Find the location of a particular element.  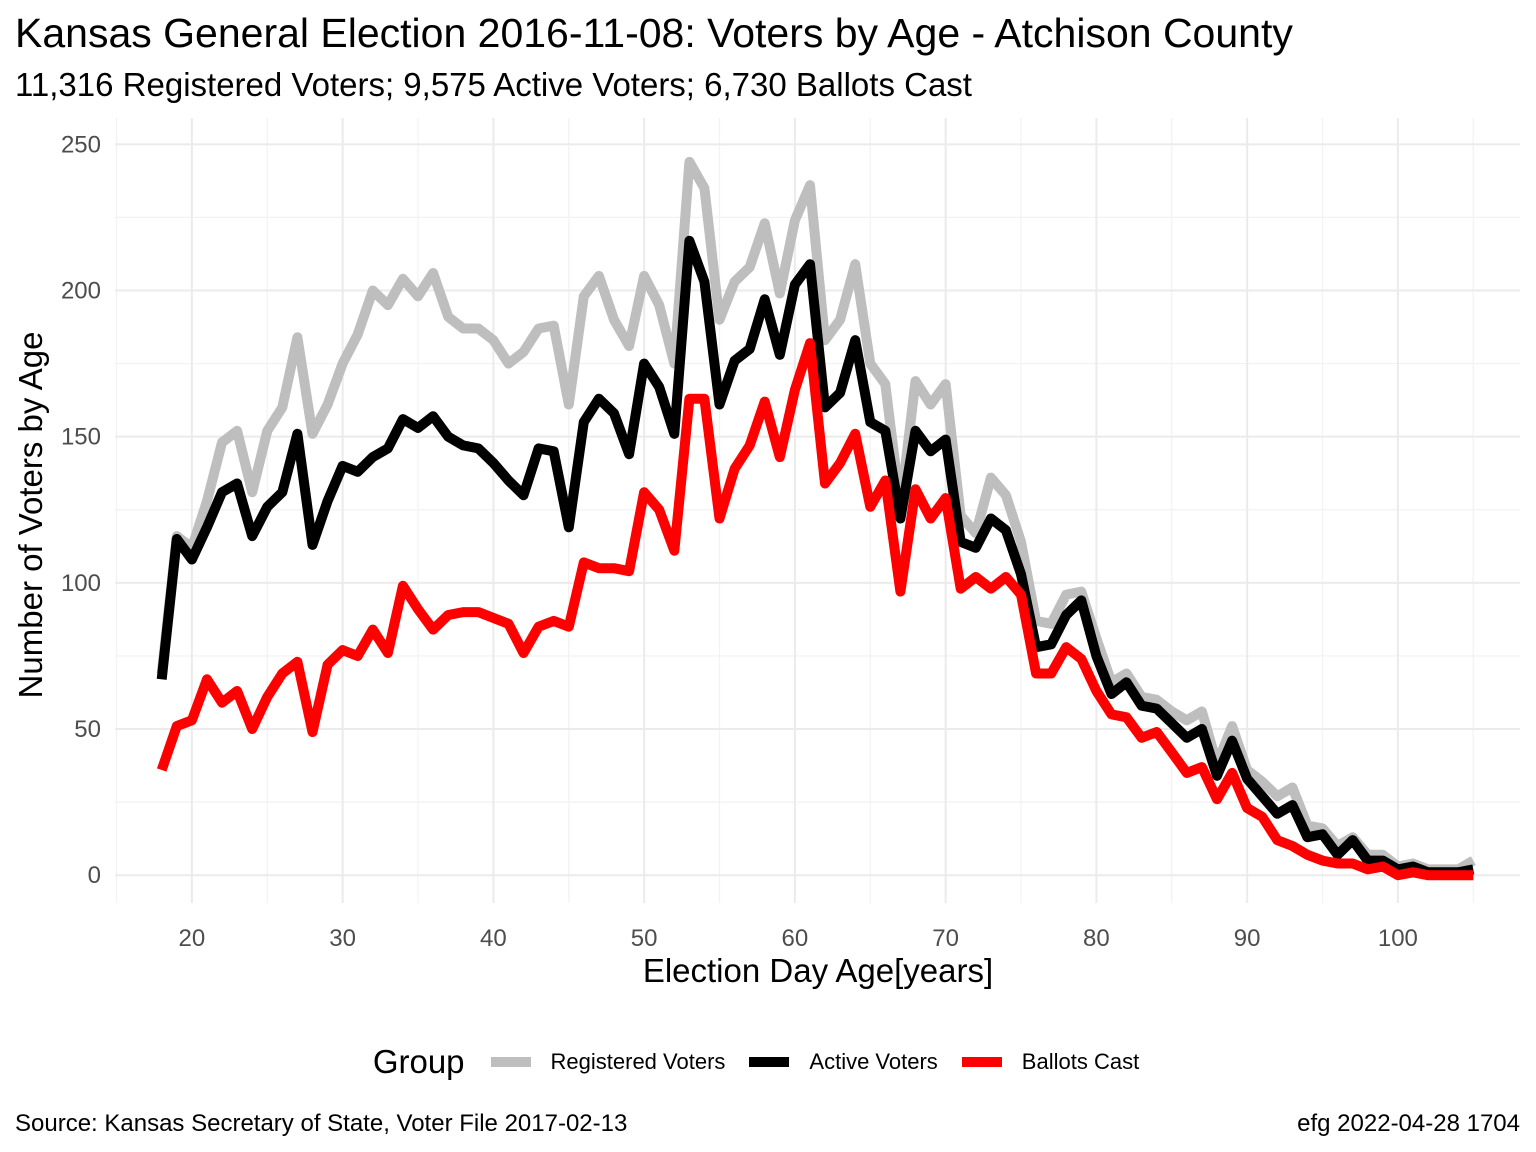

x-tick-label: 30 is located at coordinates (342, 938).